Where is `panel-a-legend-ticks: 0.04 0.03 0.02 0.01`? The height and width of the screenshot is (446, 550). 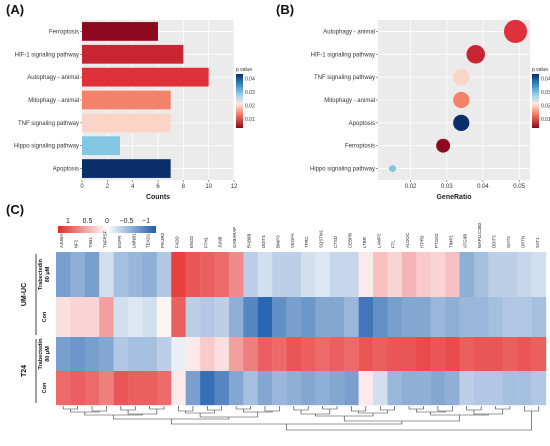
panel-a-legend-ticks: 0.04 0.03 0.02 0.01 is located at coordinates (250, 100).